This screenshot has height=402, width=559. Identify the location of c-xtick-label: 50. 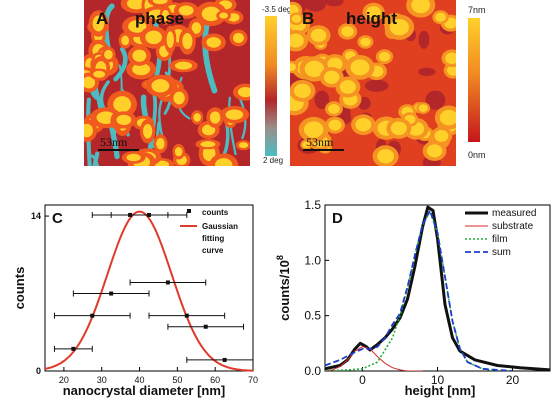
(177, 380).